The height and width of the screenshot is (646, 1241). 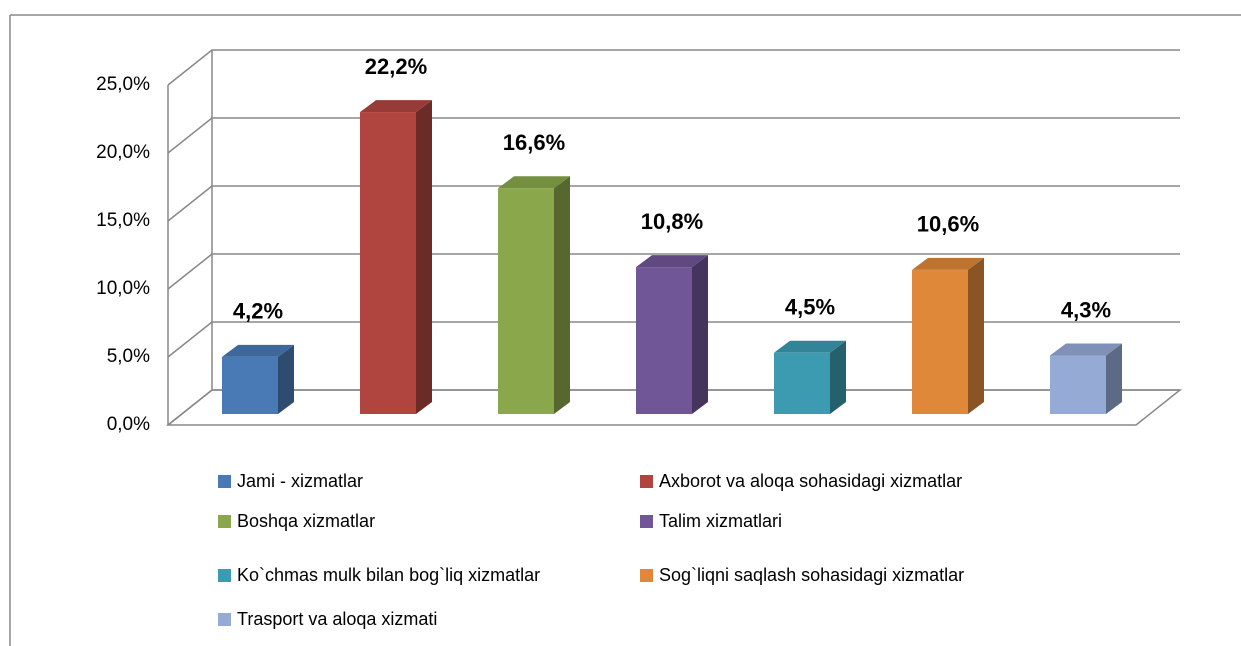 What do you see at coordinates (258, 311) in the screenshot?
I see `value-label: 4,2%` at bounding box center [258, 311].